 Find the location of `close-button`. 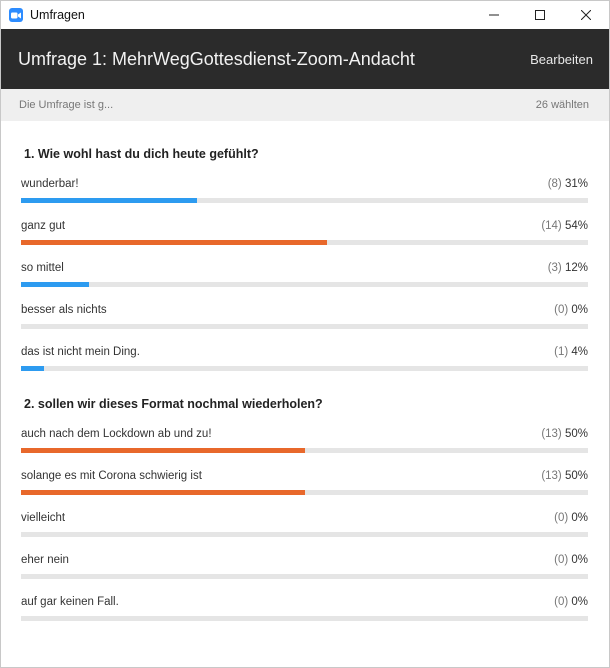

close-button is located at coordinates (586, 15).